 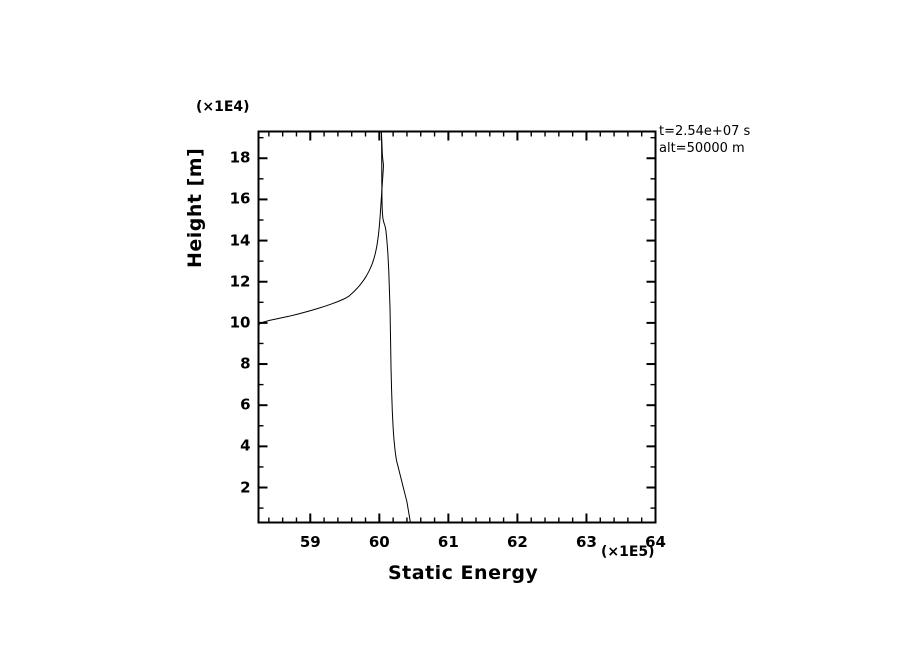 What do you see at coordinates (240, 322) in the screenshot?
I see `y-tick-label: 10` at bounding box center [240, 322].